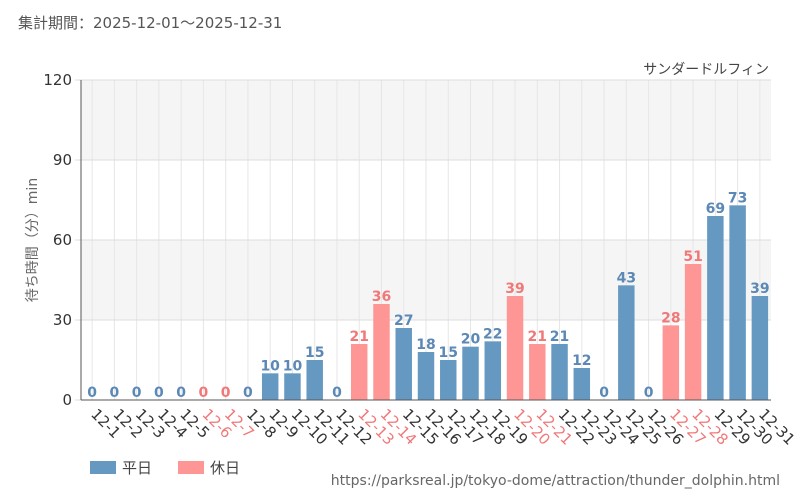 The width and height of the screenshot is (800, 500). I want to click on y-tick-label: 60, so click(62, 240).